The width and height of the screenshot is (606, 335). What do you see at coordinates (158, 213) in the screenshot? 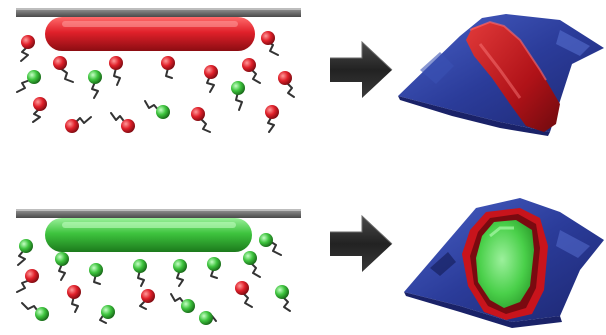
I see `substrate-plate-bottom` at bounding box center [158, 213].